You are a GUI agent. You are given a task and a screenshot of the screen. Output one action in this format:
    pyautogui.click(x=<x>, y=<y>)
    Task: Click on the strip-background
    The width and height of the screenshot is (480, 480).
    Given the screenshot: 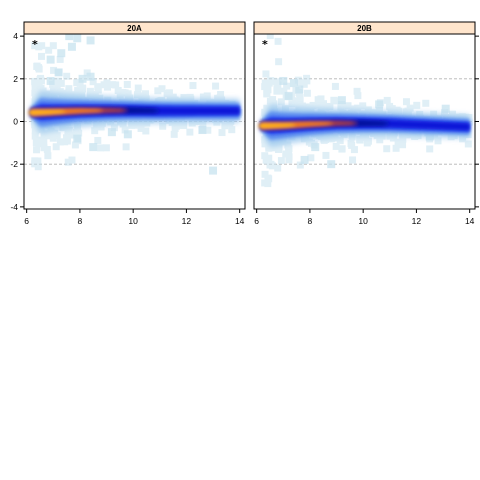 What is the action you would take?
    pyautogui.click(x=134, y=28)
    